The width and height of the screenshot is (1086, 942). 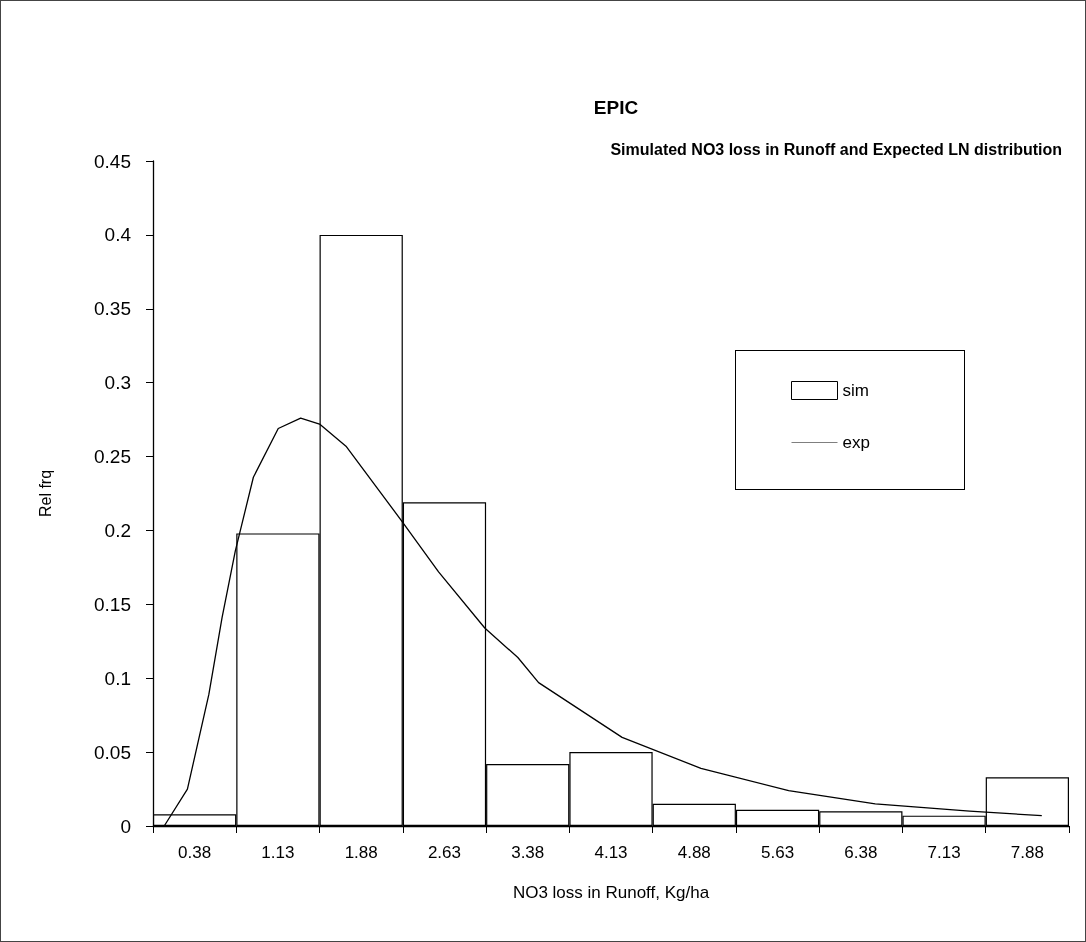 I want to click on y-tick-label: 0.45, so click(x=112, y=161).